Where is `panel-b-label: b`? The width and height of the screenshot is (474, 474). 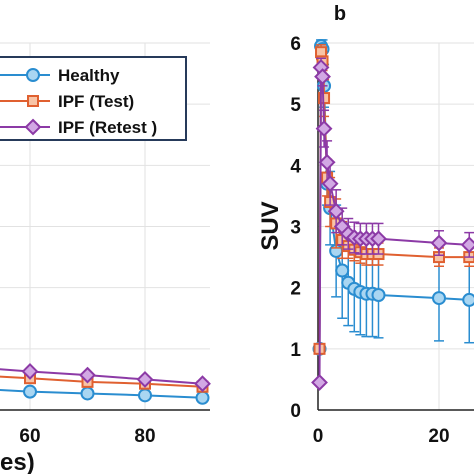
panel-b-label: b is located at coordinates (340, 14).